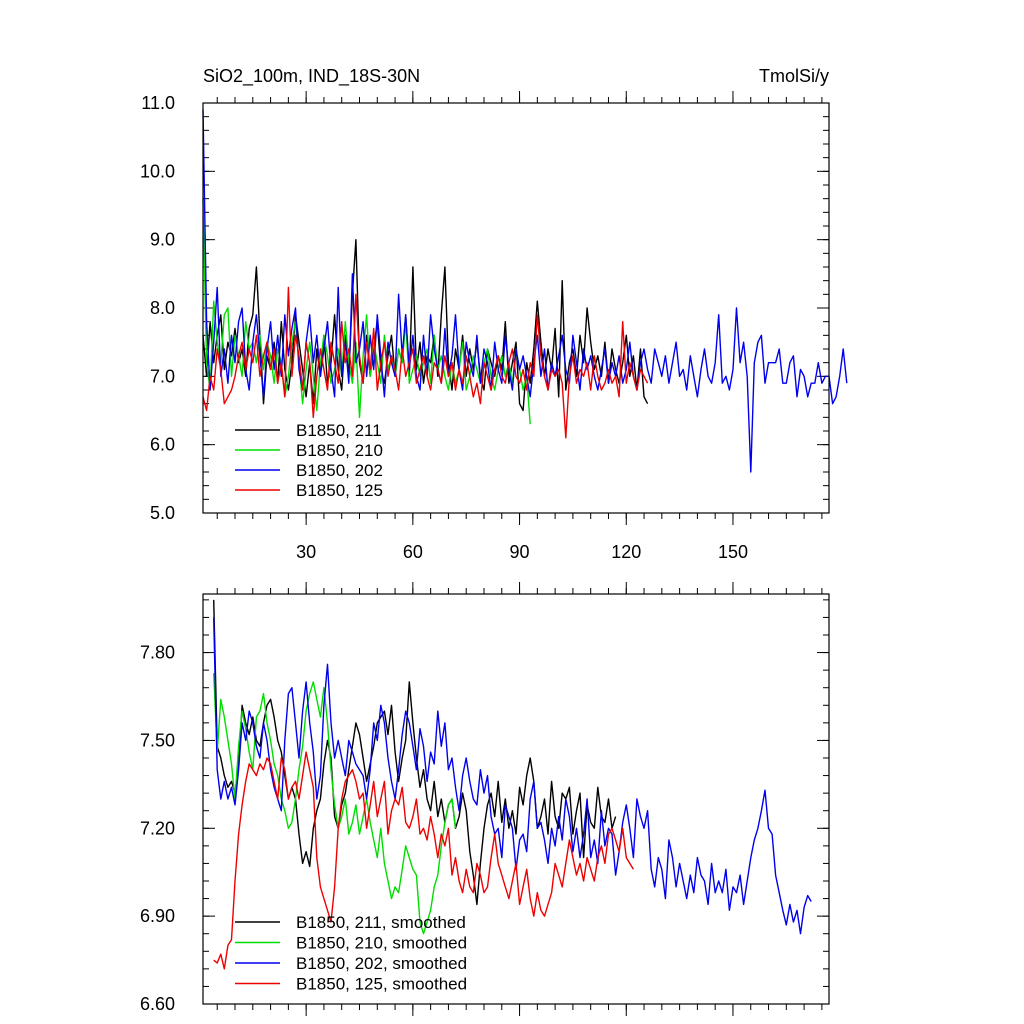  Describe the element at coordinates (162, 240) in the screenshot. I see `top-ytick-label: 9.0` at that location.